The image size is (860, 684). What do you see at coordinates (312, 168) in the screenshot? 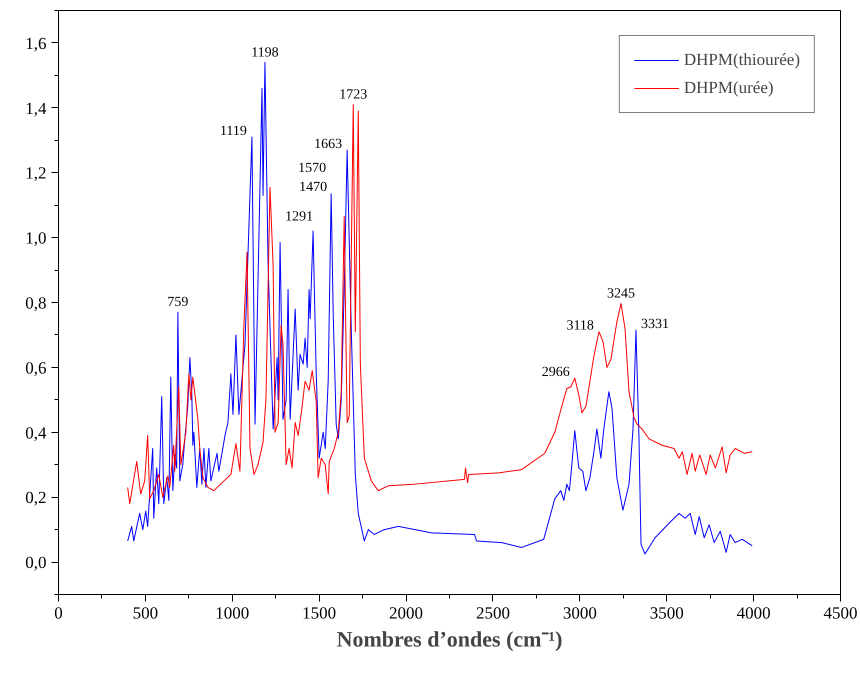
I see `annotation: 1570` at bounding box center [312, 168].